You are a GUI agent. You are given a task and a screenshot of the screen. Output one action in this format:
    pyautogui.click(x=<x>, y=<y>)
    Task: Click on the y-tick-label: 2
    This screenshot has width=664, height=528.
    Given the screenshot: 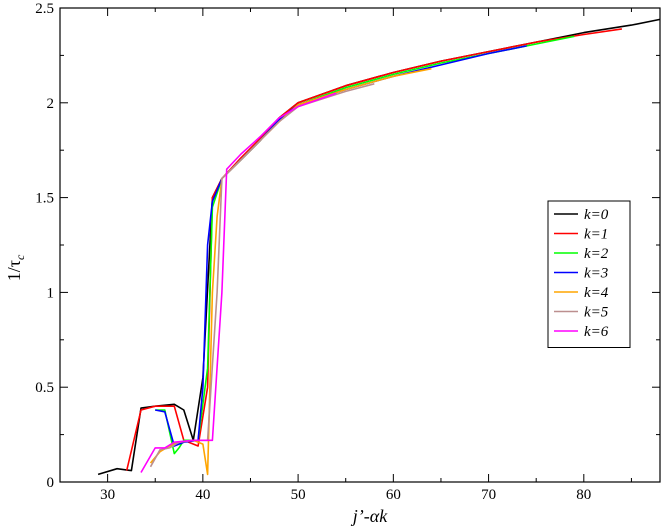 What is the action you would take?
    pyautogui.click(x=51, y=104)
    